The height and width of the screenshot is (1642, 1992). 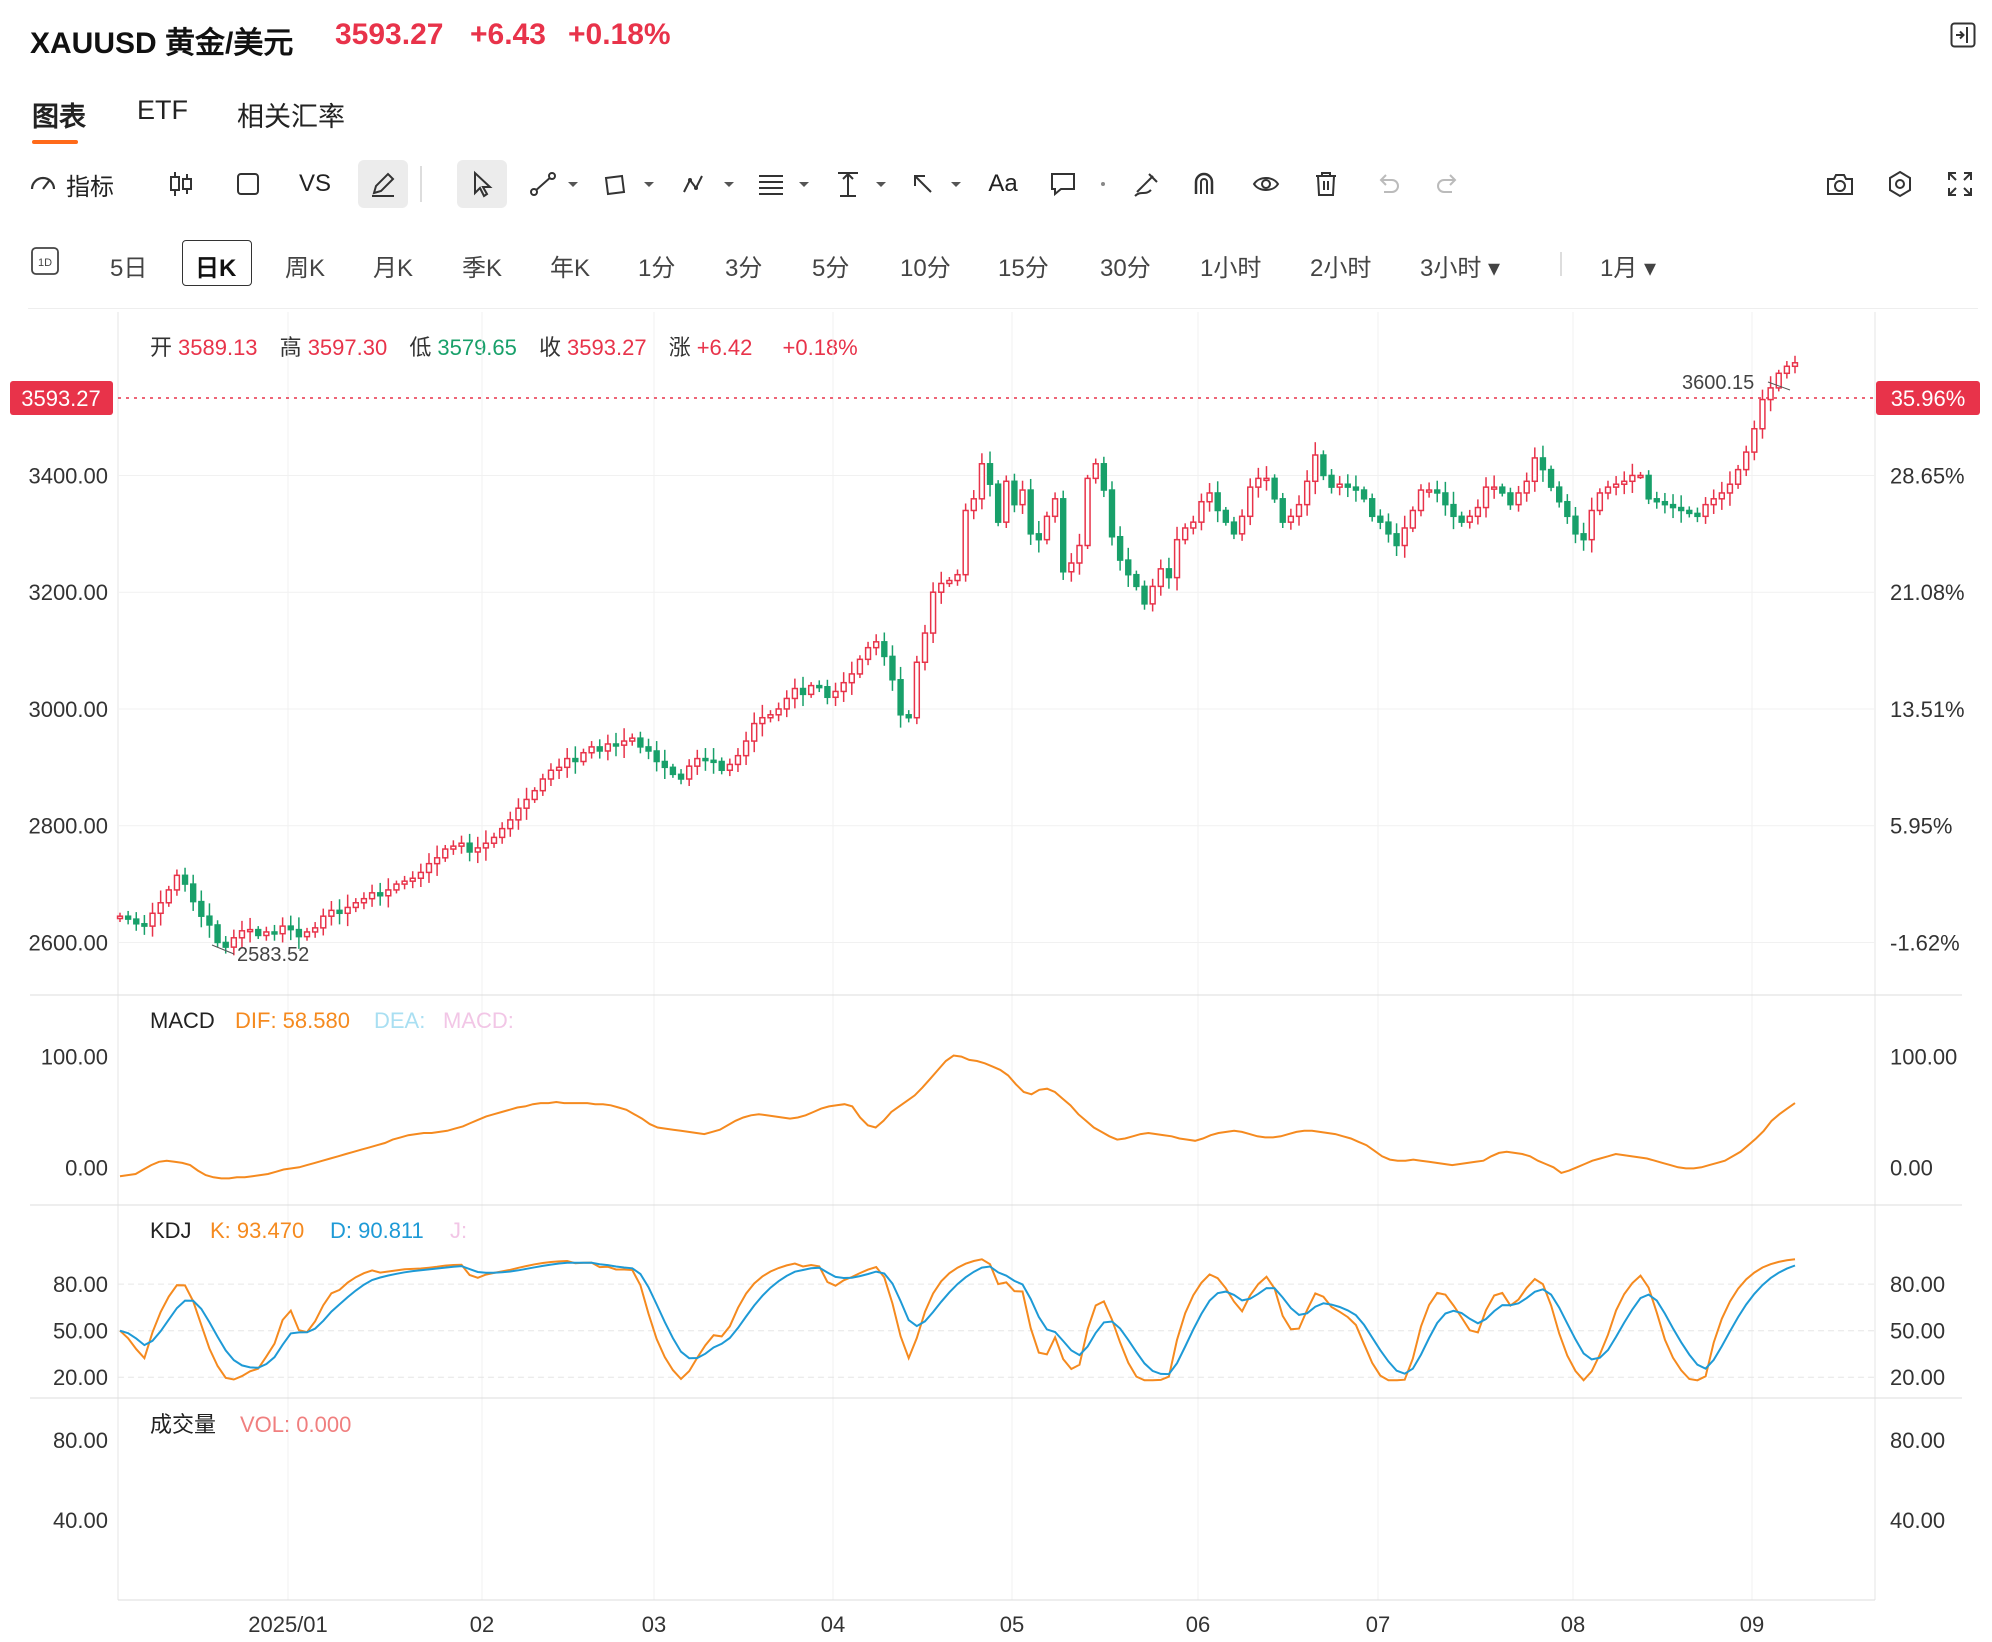 What do you see at coordinates (1960, 184) in the screenshot?
I see `fullscreen-icon` at bounding box center [1960, 184].